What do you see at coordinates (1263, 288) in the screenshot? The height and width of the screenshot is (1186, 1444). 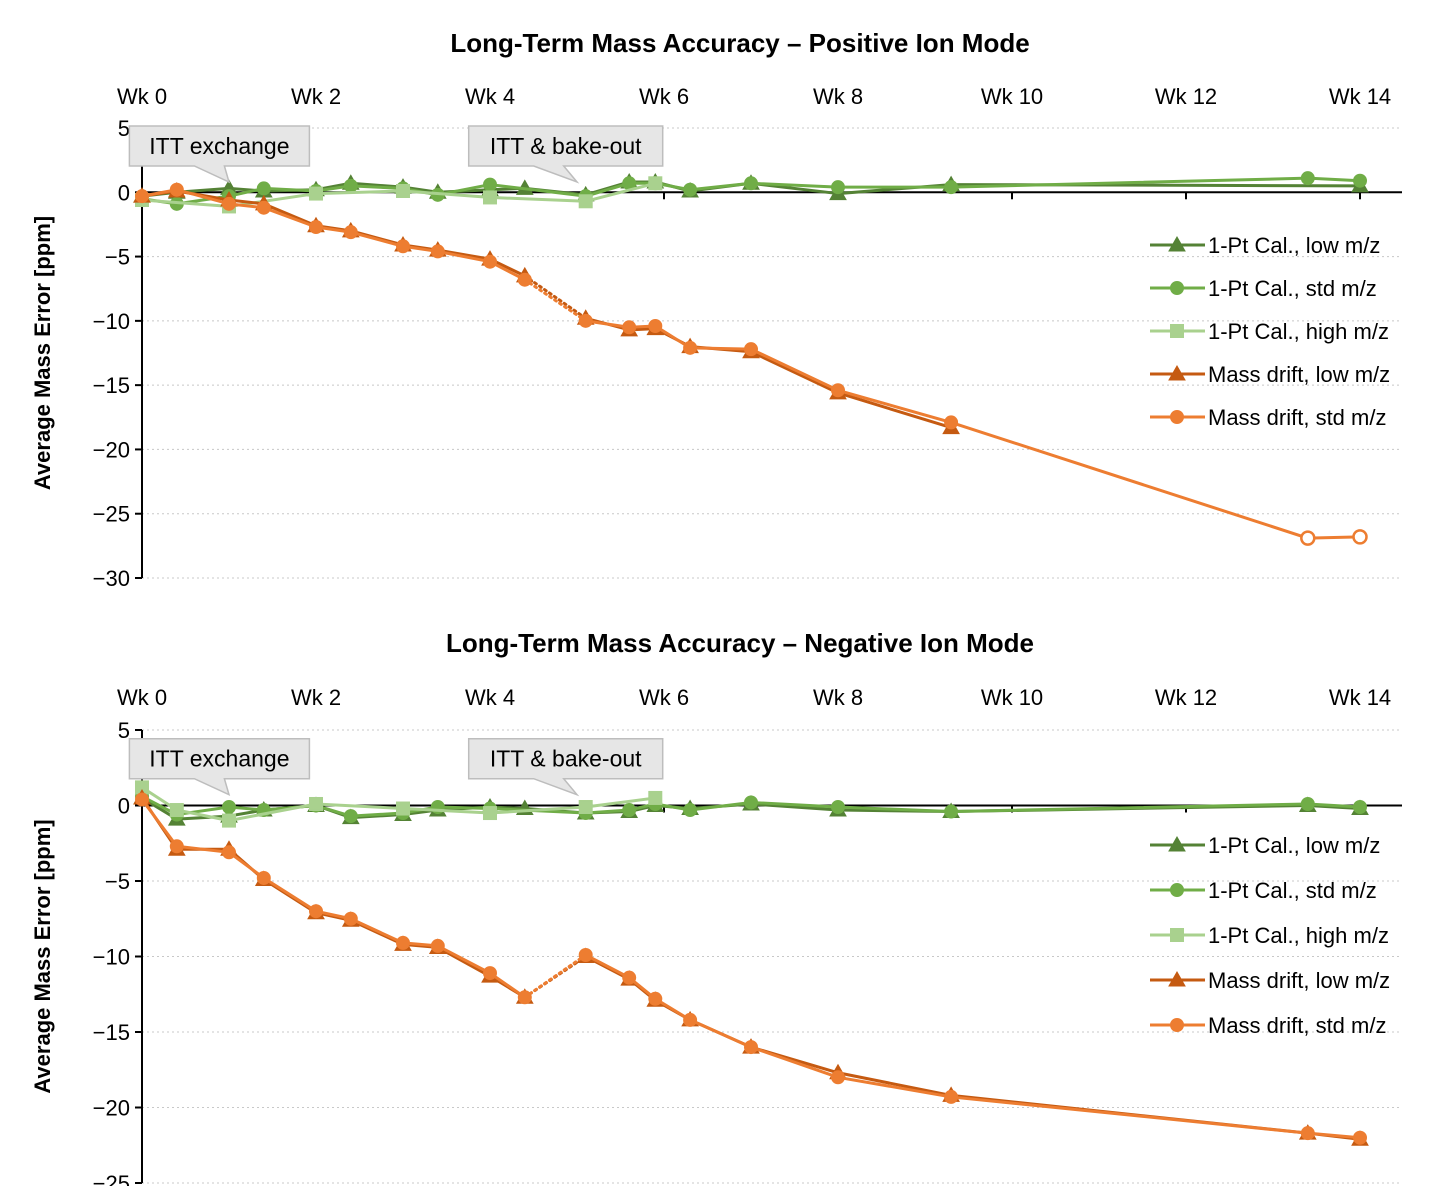 I see `legend-item: 1-Pt Cal., std m/z` at bounding box center [1263, 288].